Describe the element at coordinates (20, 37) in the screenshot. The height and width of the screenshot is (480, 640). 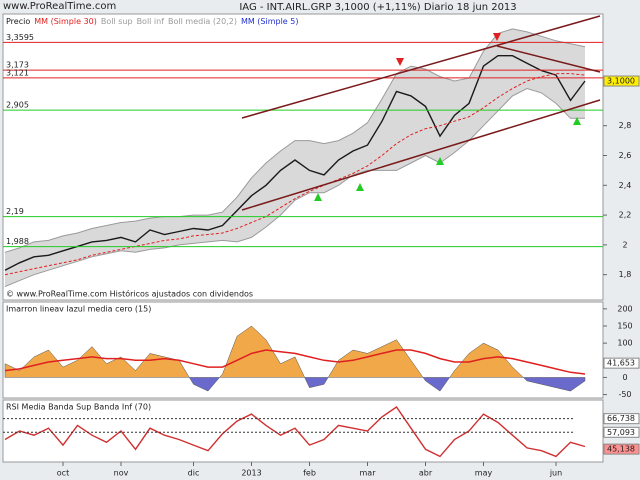
I see `level-label: 3,3595` at that location.